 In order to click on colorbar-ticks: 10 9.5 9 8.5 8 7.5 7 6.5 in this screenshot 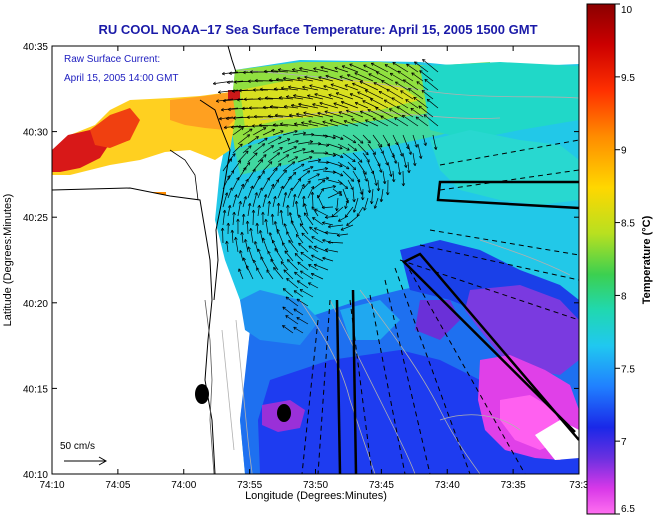, I will do `click(625, 259)`.